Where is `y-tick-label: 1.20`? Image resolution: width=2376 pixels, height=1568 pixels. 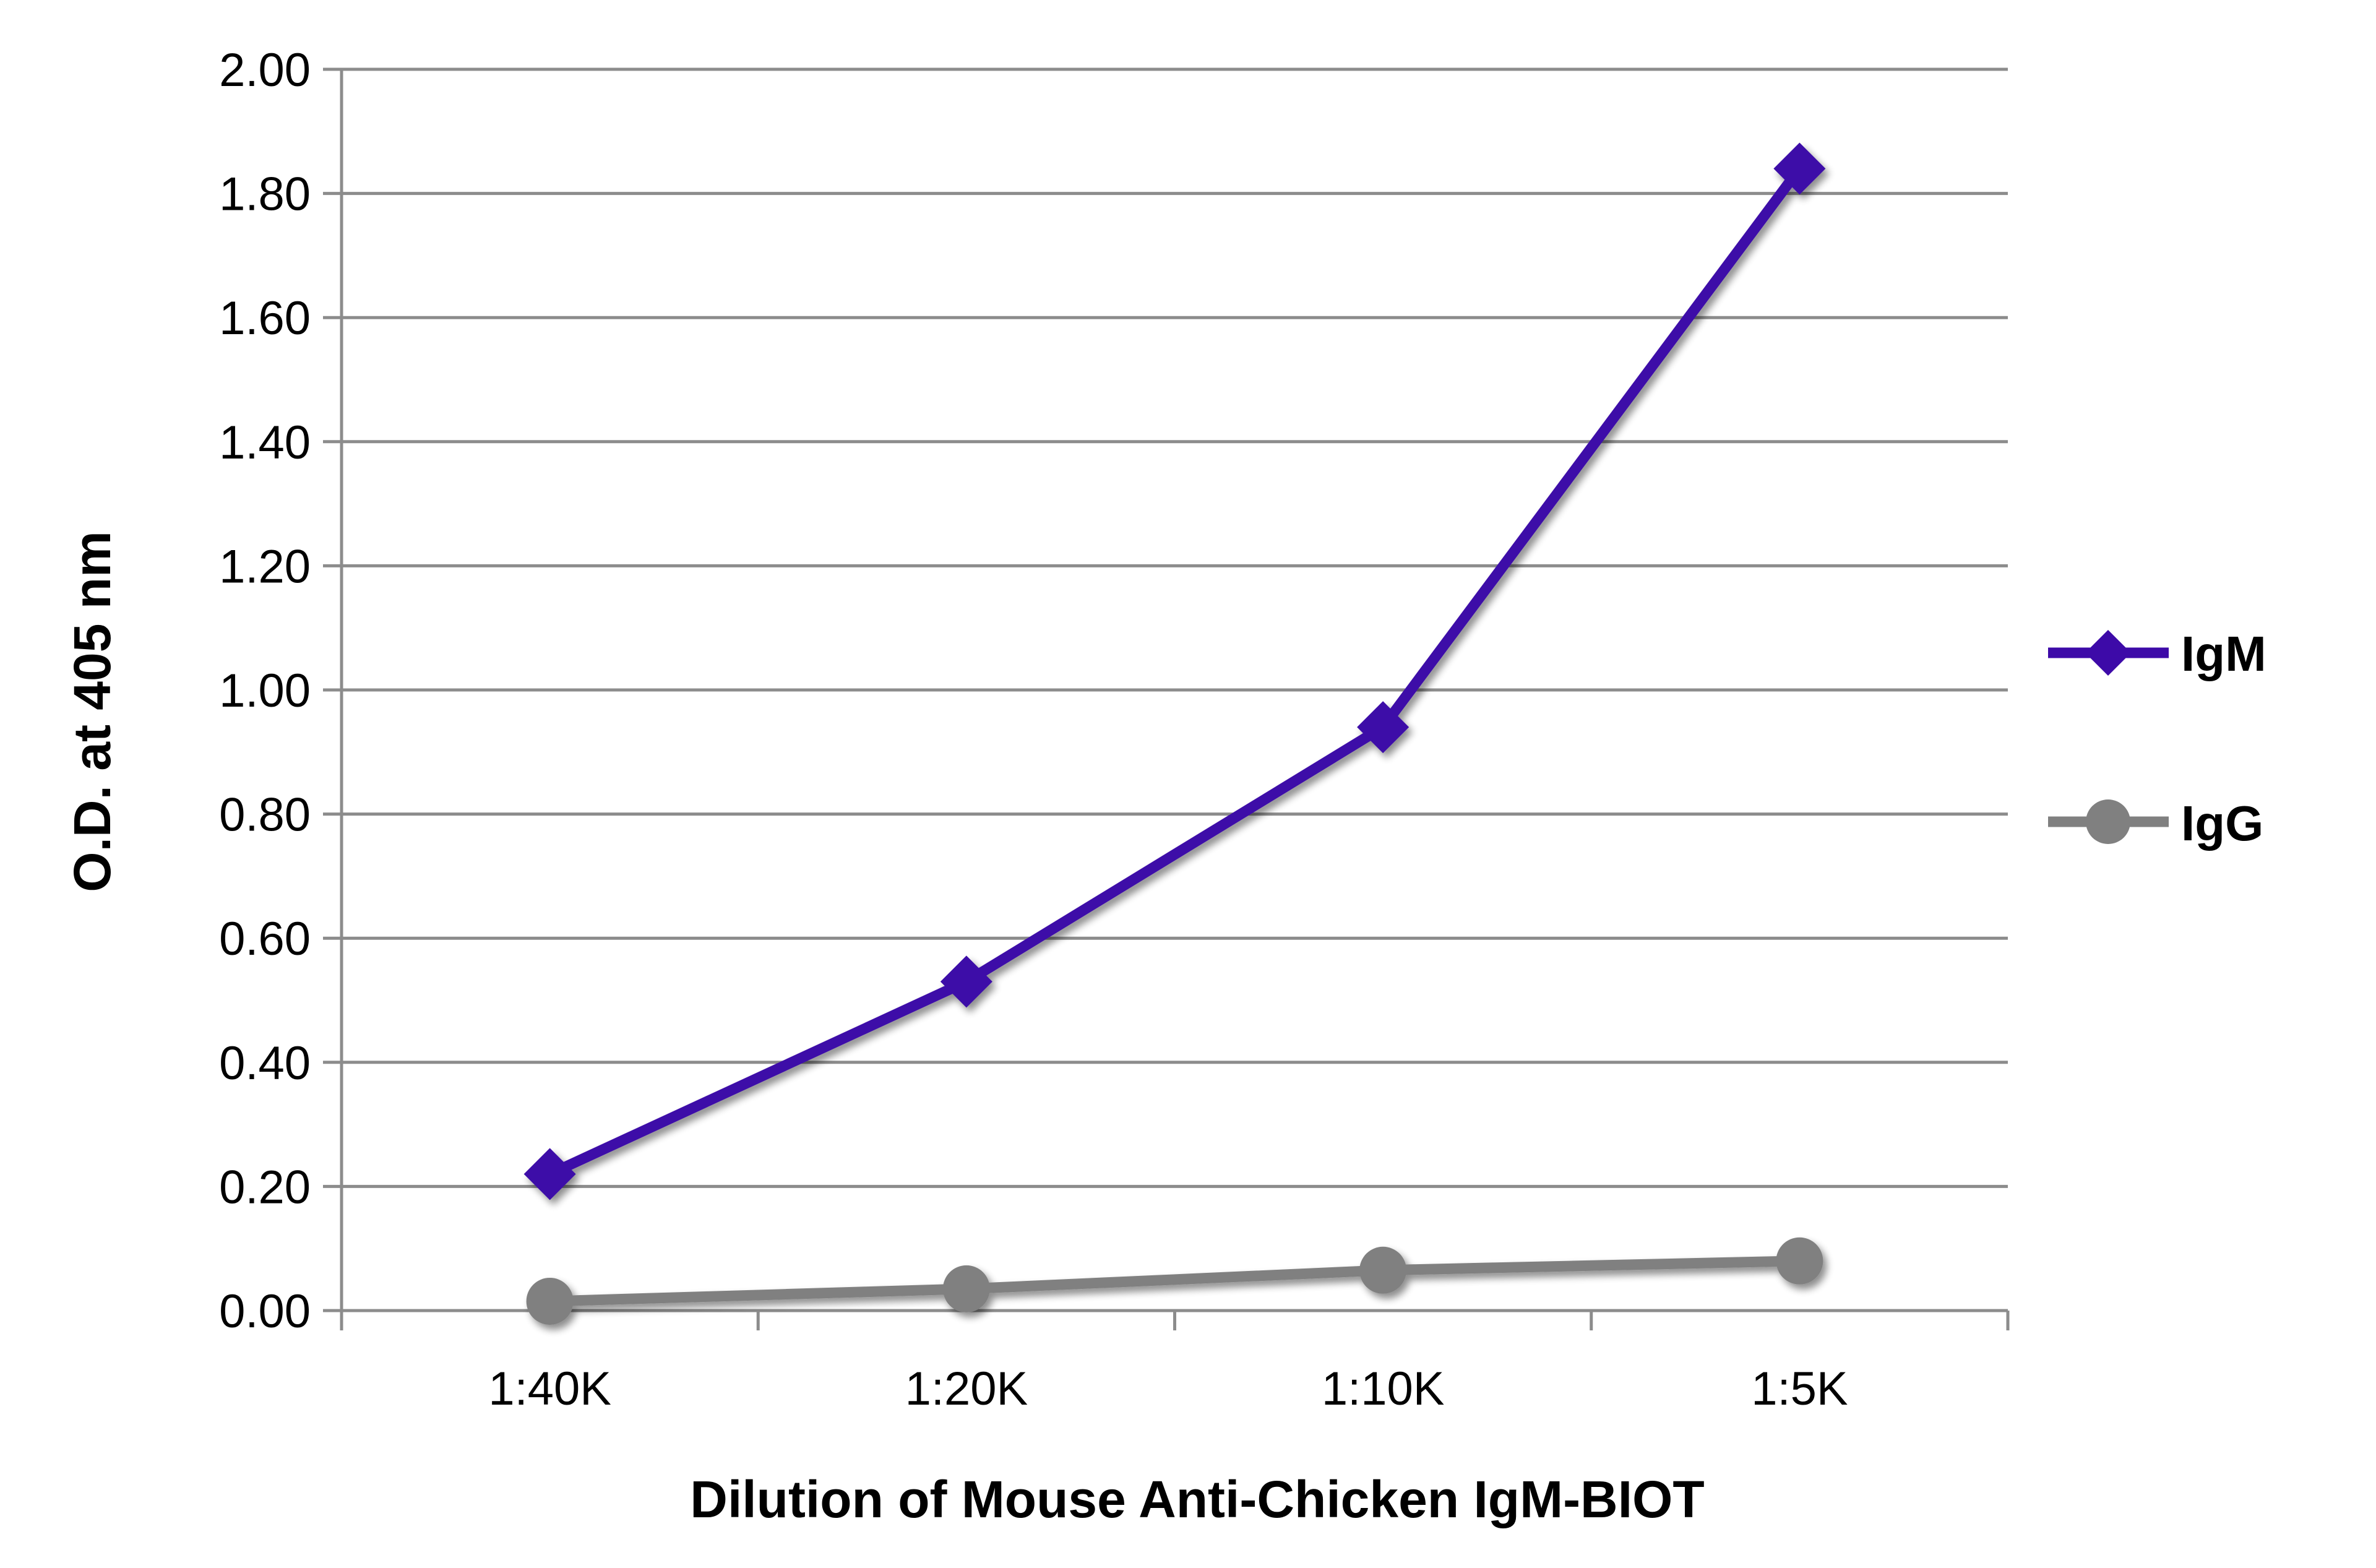 y-tick-label: 1.20 is located at coordinates (265, 566).